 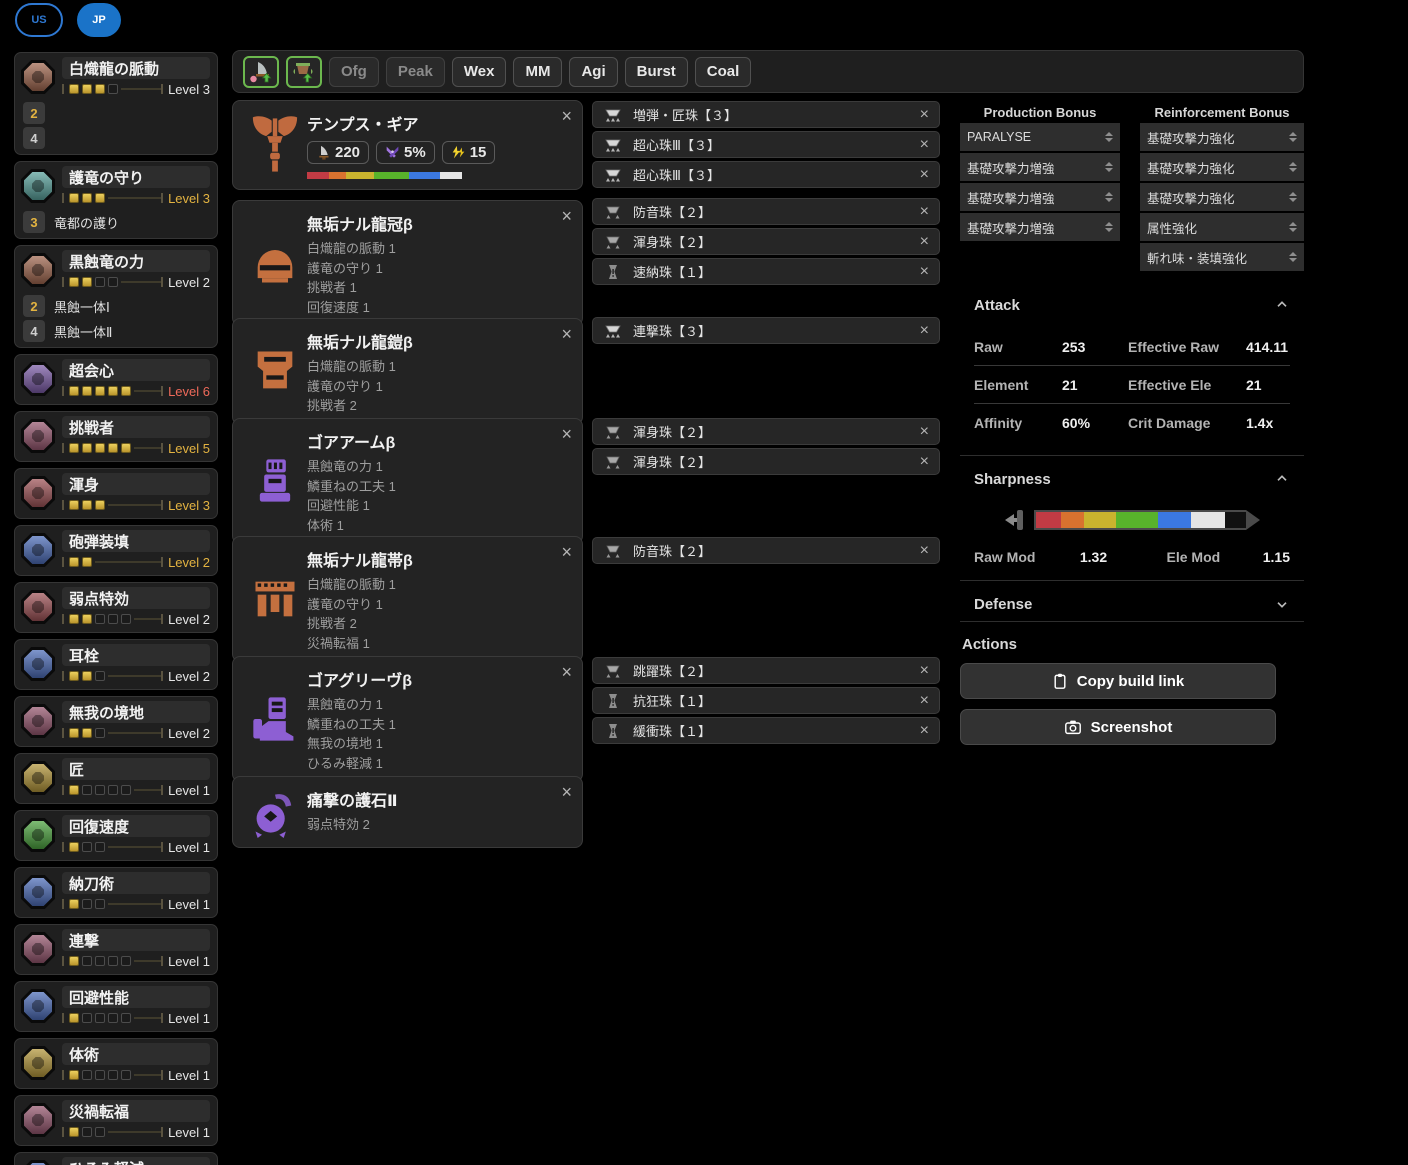 I want to click on skill-name: 納刀術, so click(x=92, y=884).